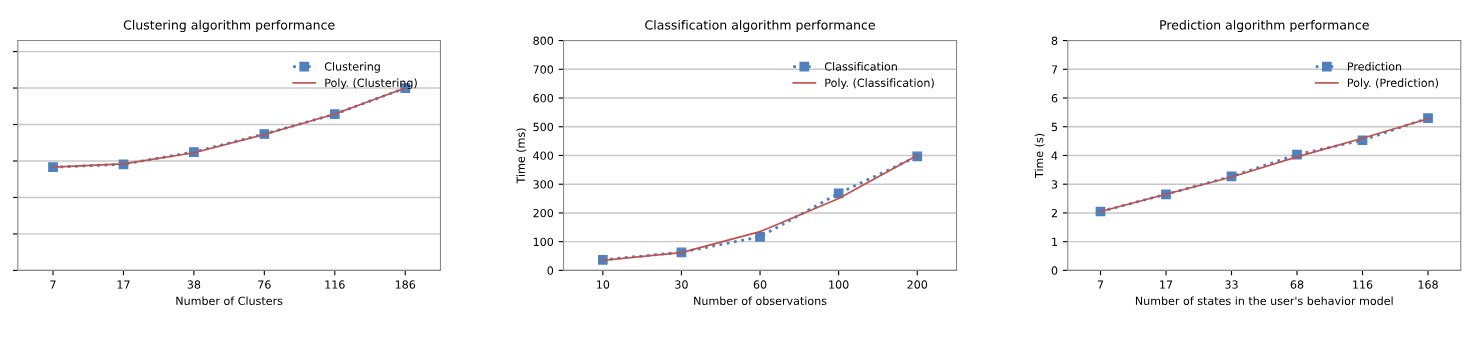  I want to click on x-tick-label: 30, so click(681, 284).